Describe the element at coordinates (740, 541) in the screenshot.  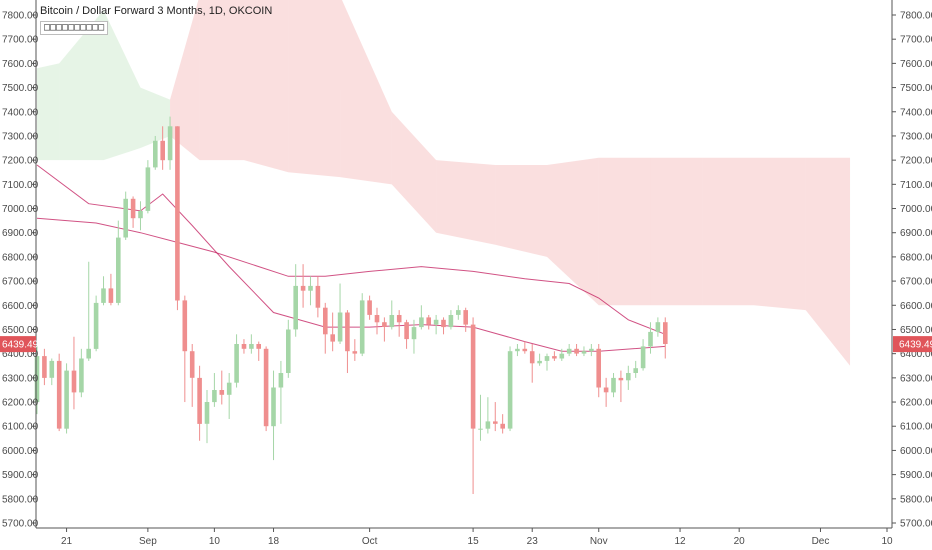
I see `x-tick-label: 20` at that location.